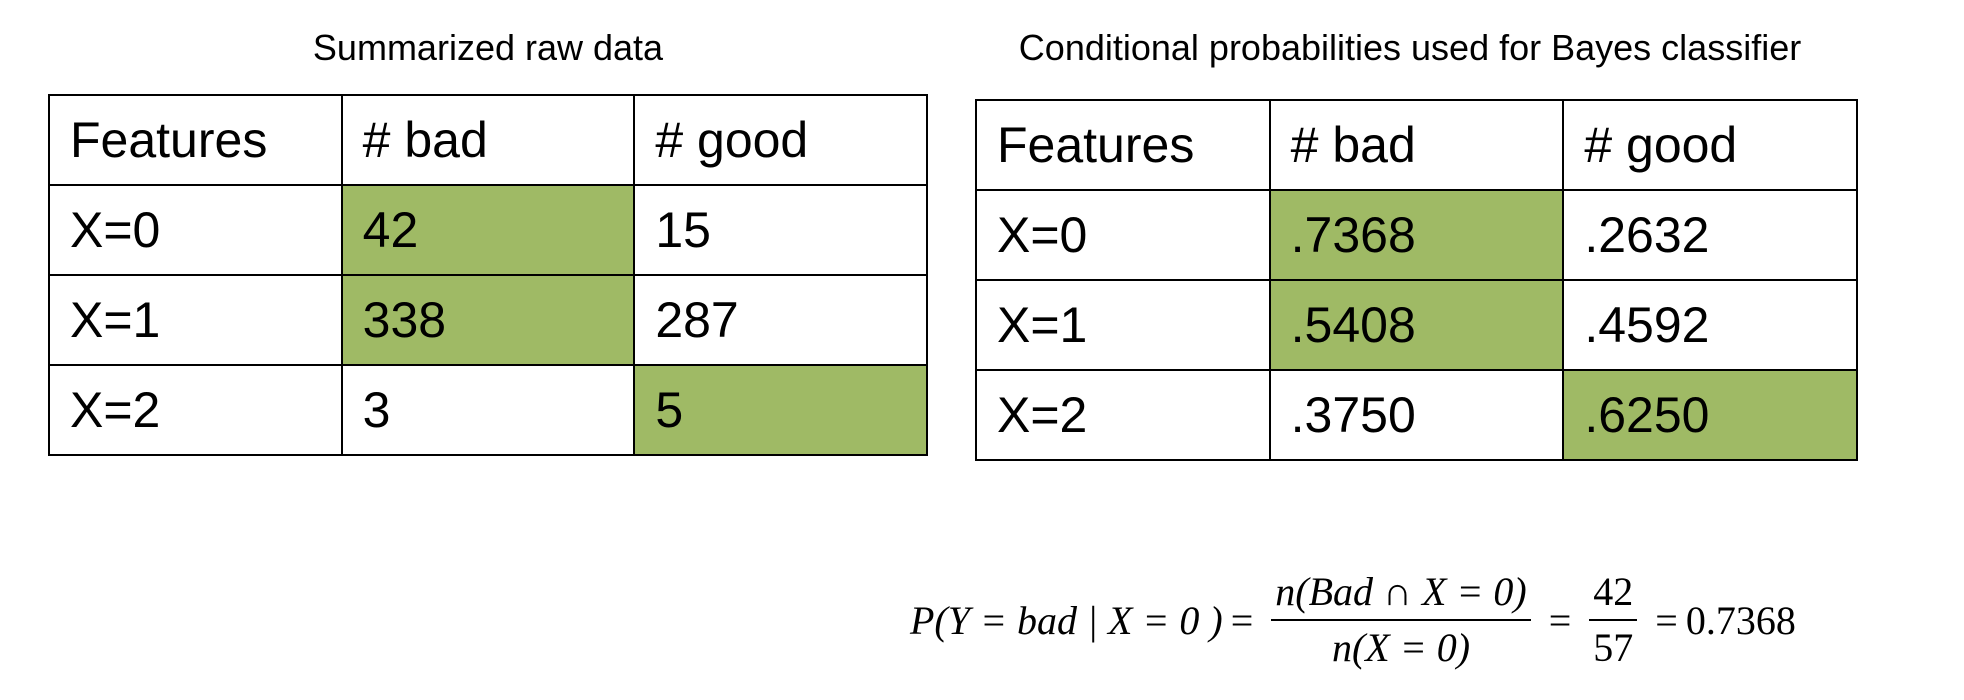 The image size is (1964, 700). I want to click on good-probability-cell: .6250, so click(1710, 415).